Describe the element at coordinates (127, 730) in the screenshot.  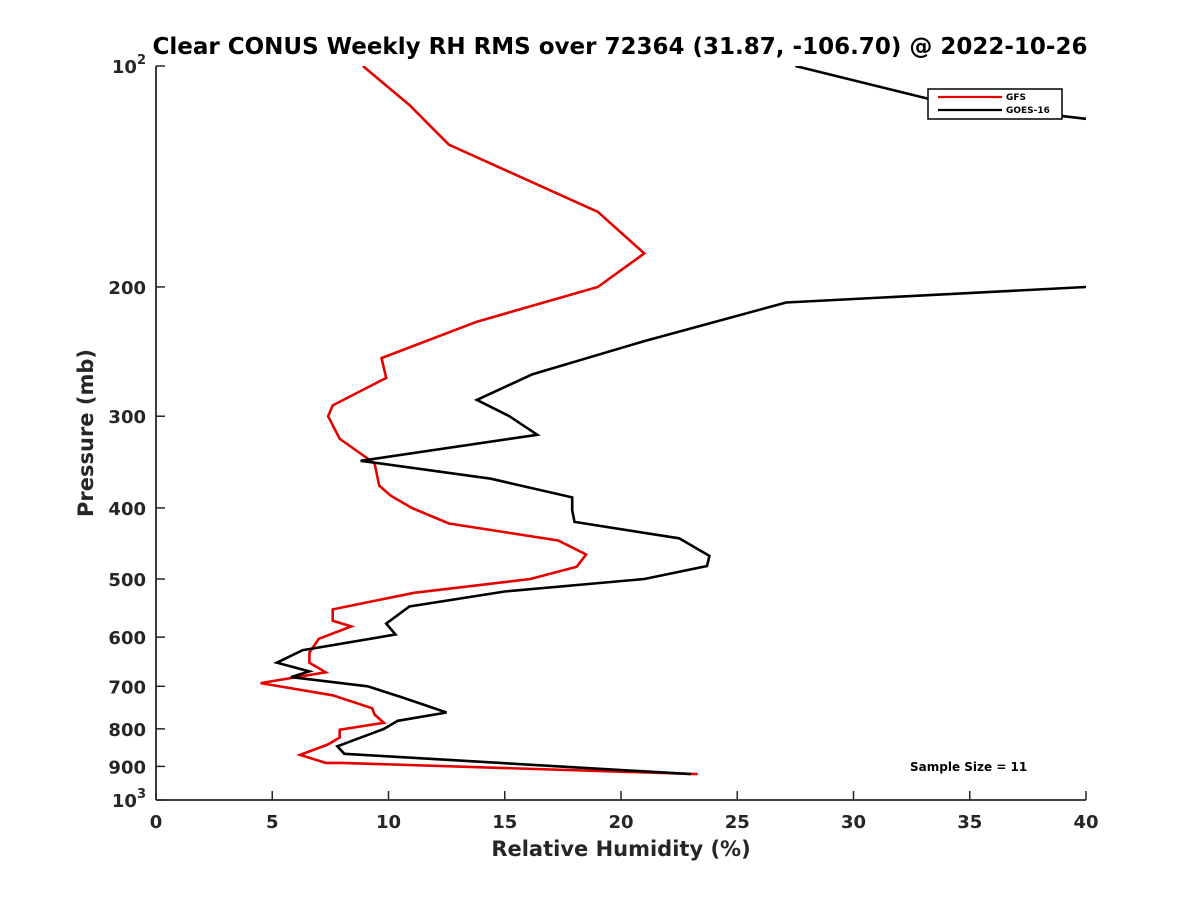
I see `y-tick-label: 800` at that location.